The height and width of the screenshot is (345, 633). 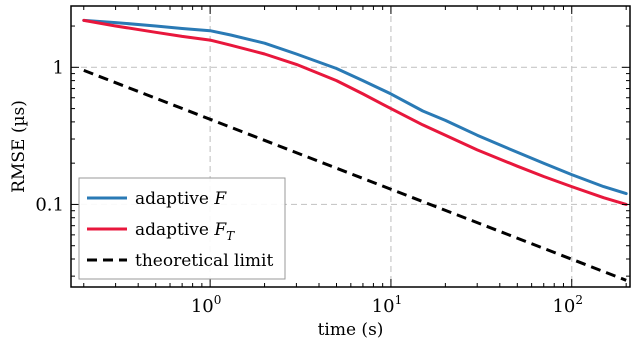 I want to click on legend: adaptive F adaptive FT theoretical limit, so click(x=182, y=228).